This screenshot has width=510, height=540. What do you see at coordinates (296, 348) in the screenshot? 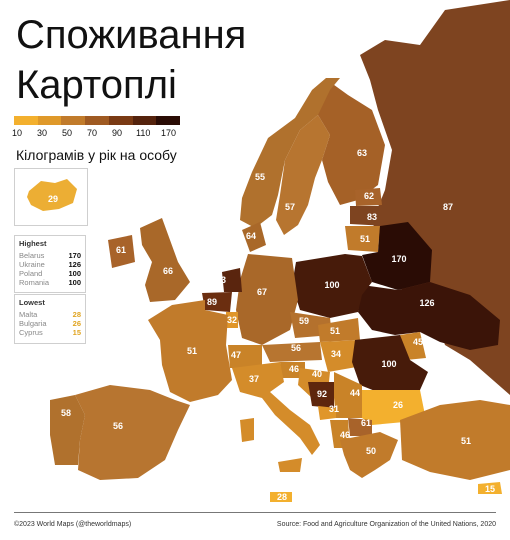
I see `country-value-austria: 56` at bounding box center [296, 348].